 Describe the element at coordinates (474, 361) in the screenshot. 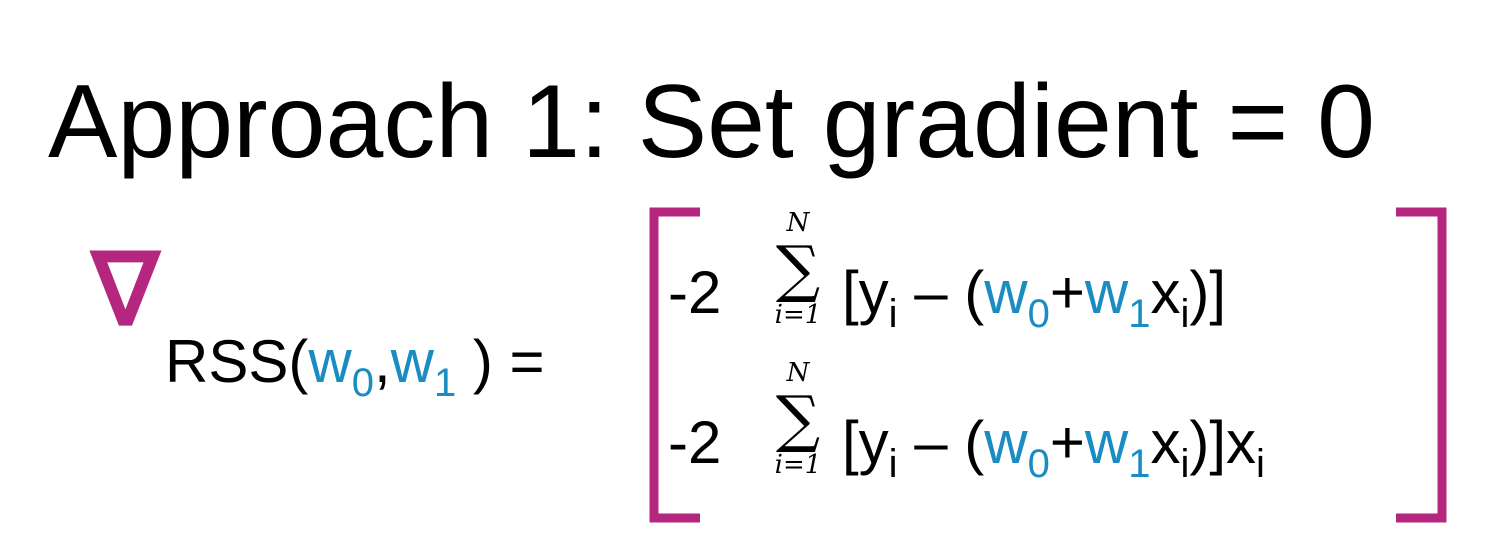

I see `paren: )` at that location.